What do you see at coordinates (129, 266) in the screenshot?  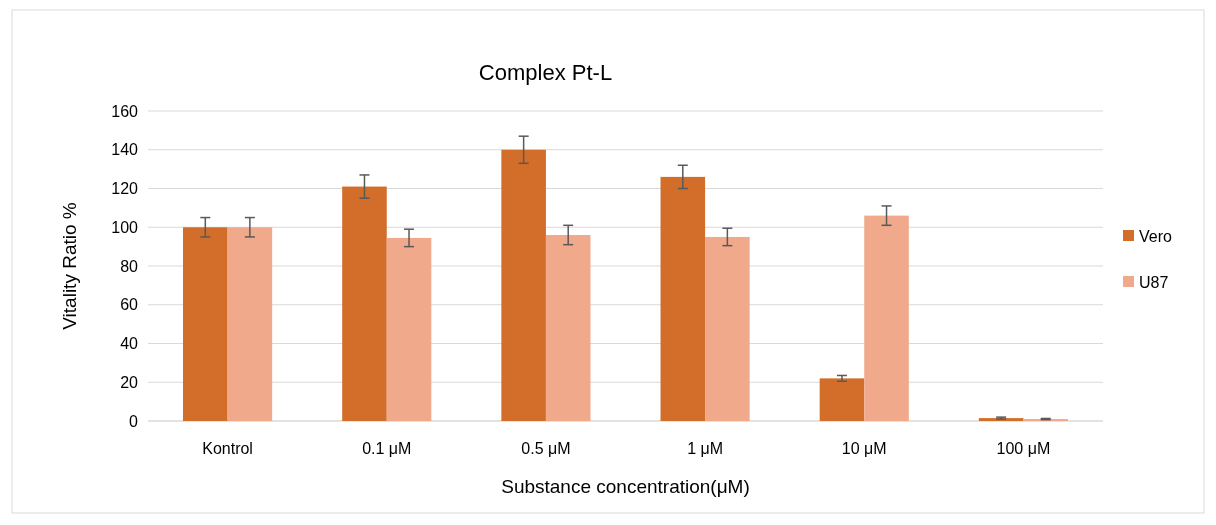 I see `y-tick-label: 80` at bounding box center [129, 266].